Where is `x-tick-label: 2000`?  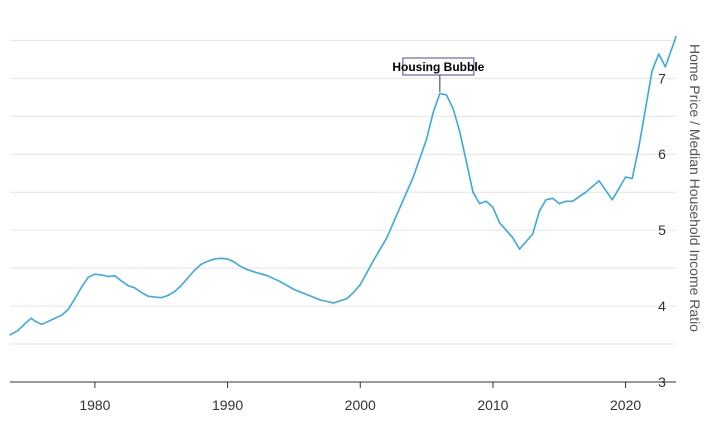
x-tick-label: 2000 is located at coordinates (360, 405).